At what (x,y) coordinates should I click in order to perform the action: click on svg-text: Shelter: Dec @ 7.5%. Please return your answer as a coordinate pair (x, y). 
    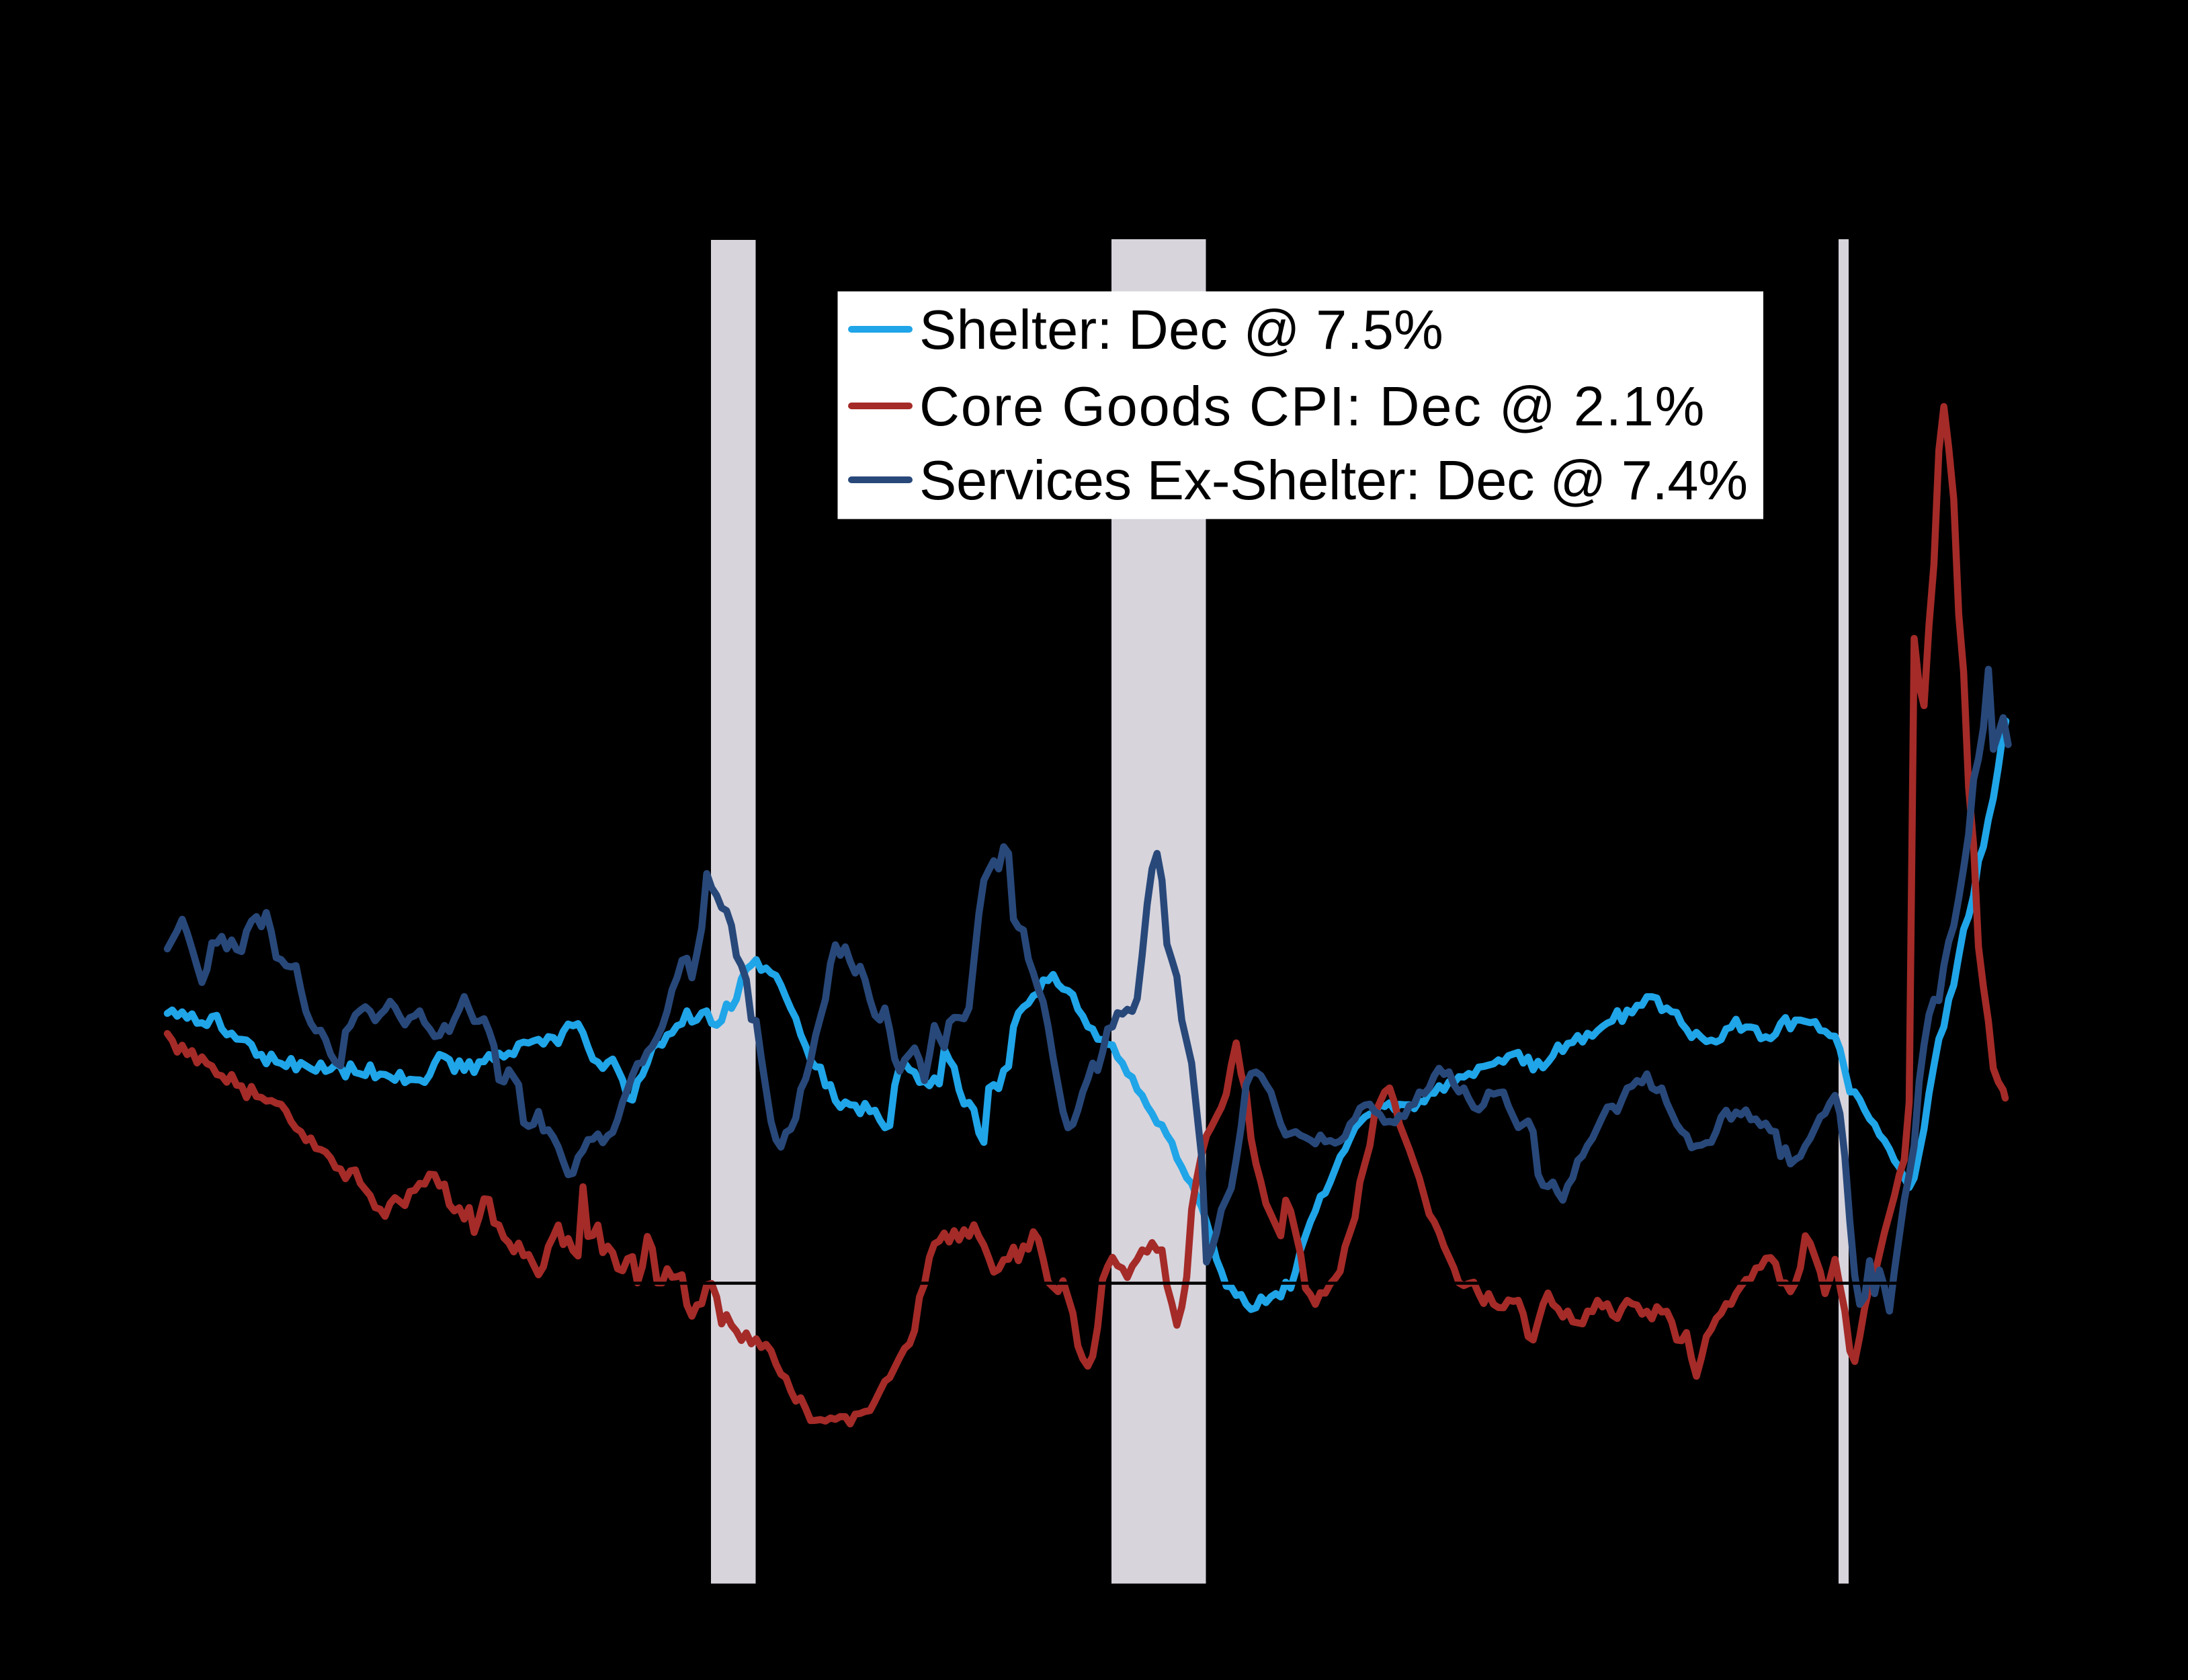
    Looking at the image, I should click on (1181, 329).